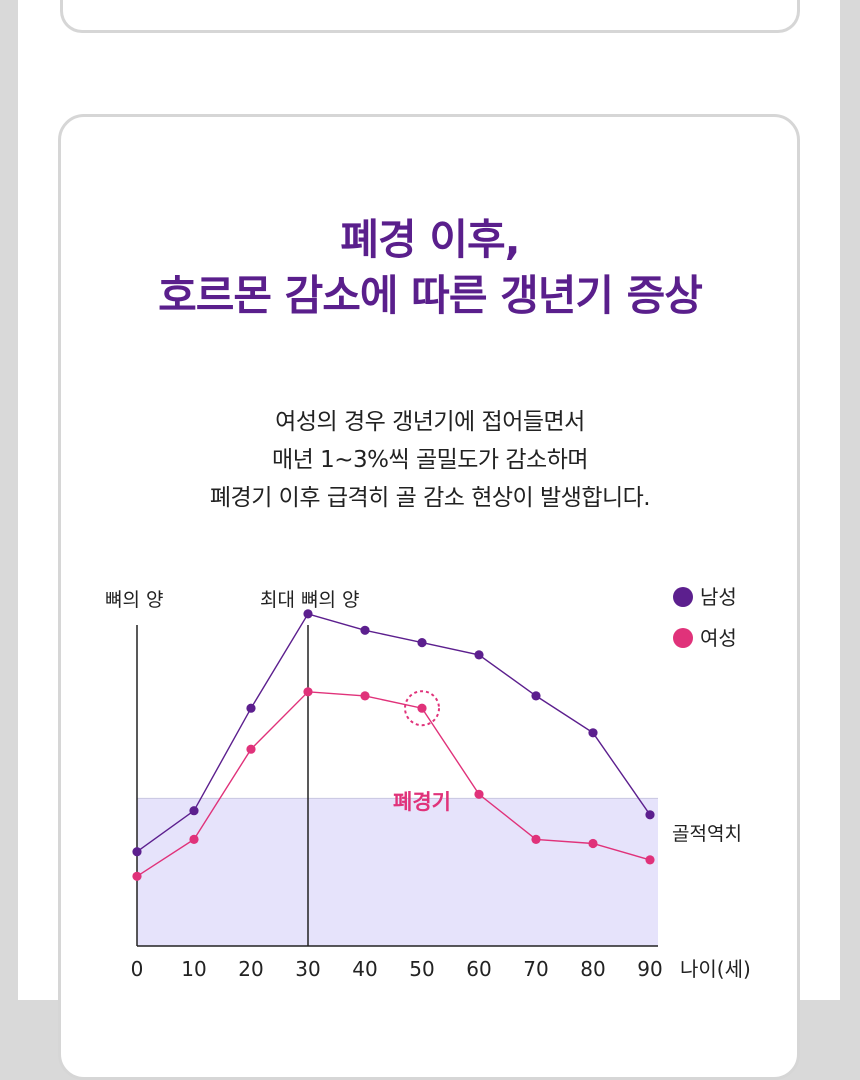 The width and height of the screenshot is (860, 1080). What do you see at coordinates (683, 638) in the screenshot?
I see `legend-female-dot` at bounding box center [683, 638].